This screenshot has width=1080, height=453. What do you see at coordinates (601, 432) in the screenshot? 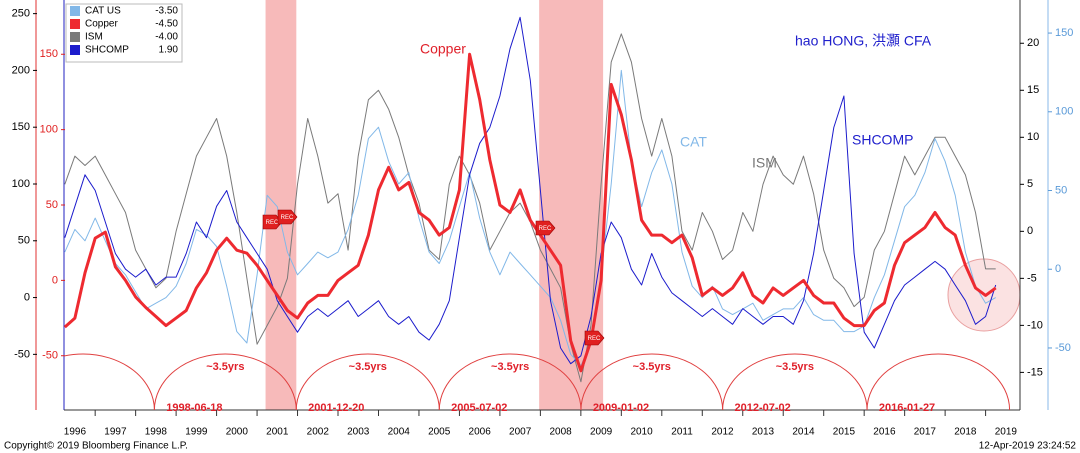
I see `x-tick-label: 2009` at bounding box center [601, 432].